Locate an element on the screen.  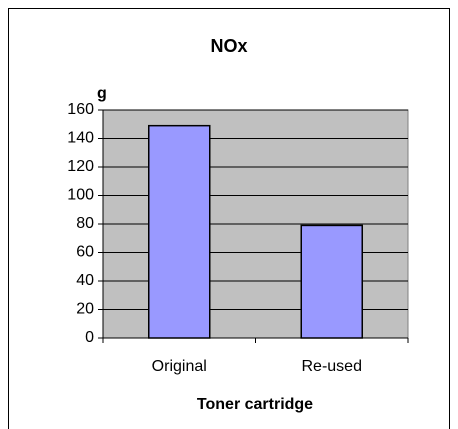
y-tick-label: 80 is located at coordinates (85, 223).